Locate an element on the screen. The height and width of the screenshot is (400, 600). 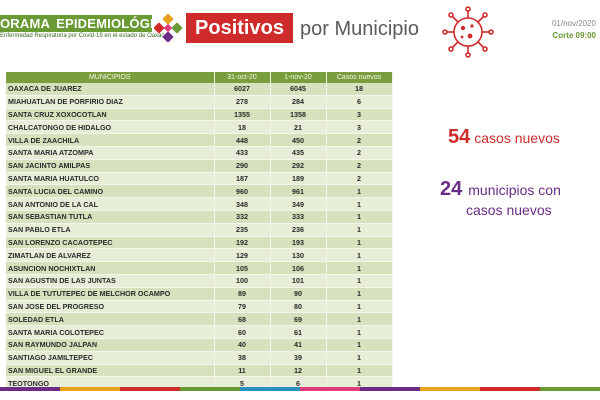
cell-oct31: 79 is located at coordinates (242, 307).